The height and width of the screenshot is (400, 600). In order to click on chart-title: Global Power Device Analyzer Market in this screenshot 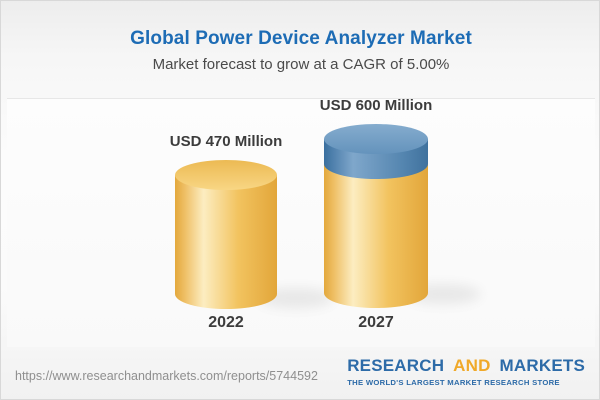, I will do `click(301, 38)`.